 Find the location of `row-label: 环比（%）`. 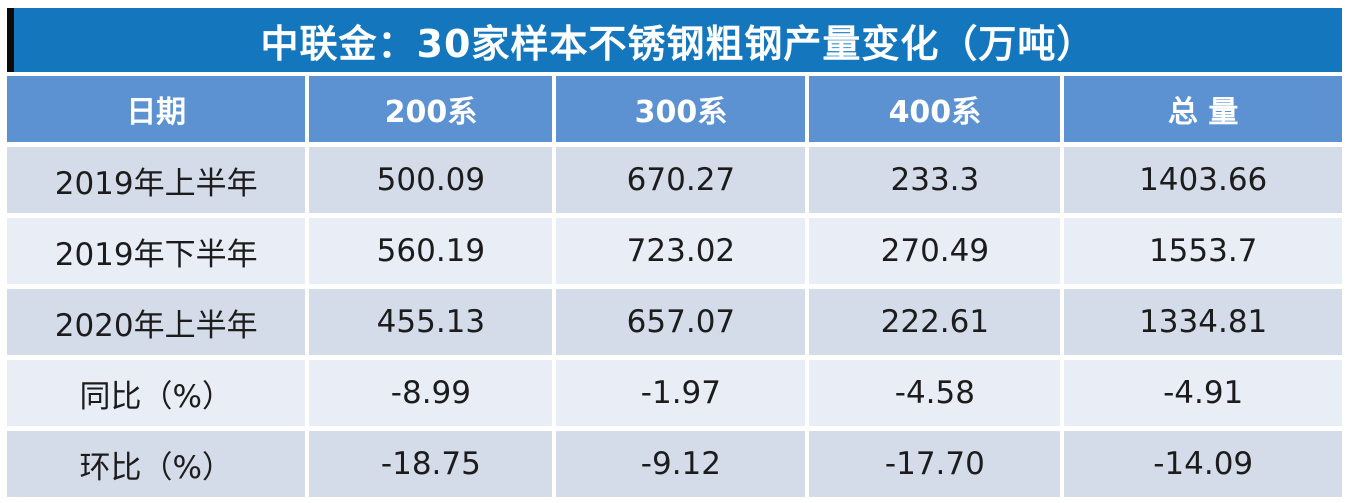

row-label: 环比（%） is located at coordinates (156, 464).